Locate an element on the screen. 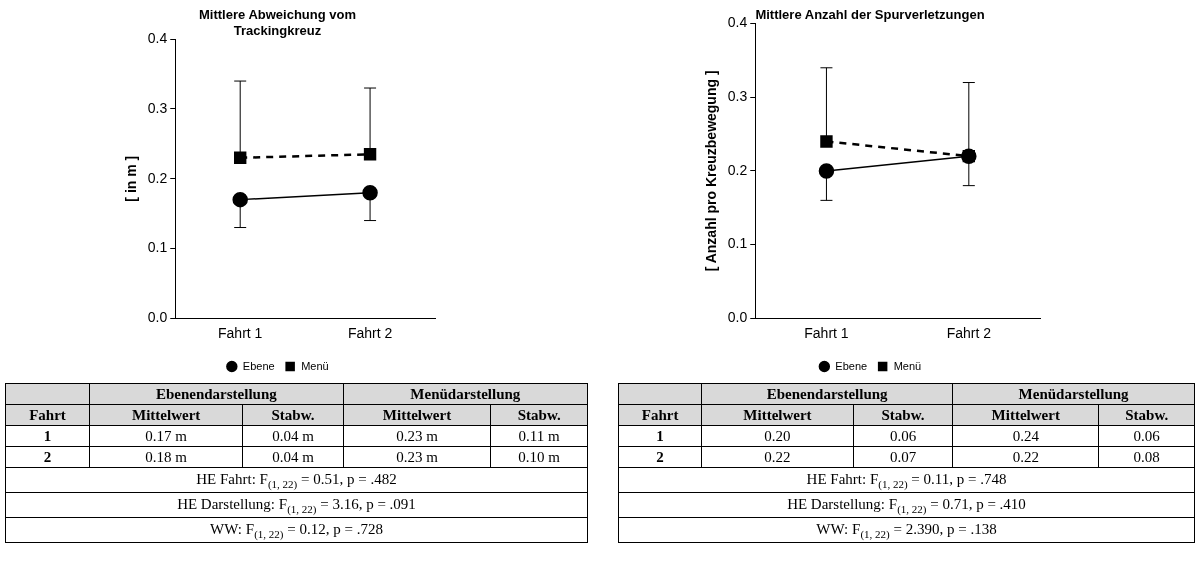 The width and height of the screenshot is (1202, 583). text: WW: F$_{(1, 22)}$ = 0.12, p = .728 is located at coordinates (296, 530).